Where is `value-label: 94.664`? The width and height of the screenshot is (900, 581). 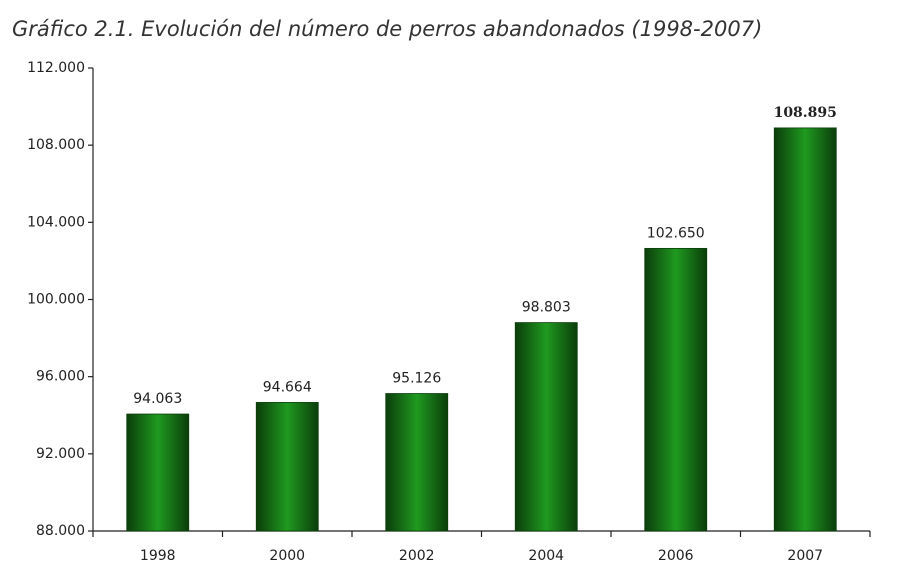
value-label: 94.664 is located at coordinates (287, 387).